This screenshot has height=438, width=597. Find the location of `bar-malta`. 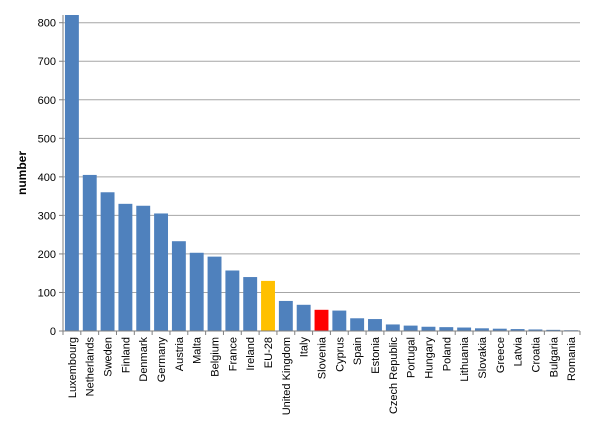

bar-malta is located at coordinates (196, 291).